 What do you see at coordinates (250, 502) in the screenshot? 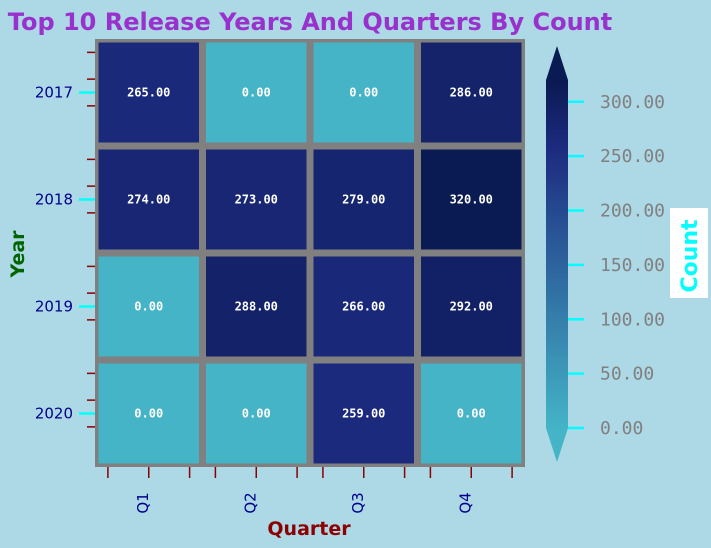
I see `x-tick-label: Q2` at bounding box center [250, 502].